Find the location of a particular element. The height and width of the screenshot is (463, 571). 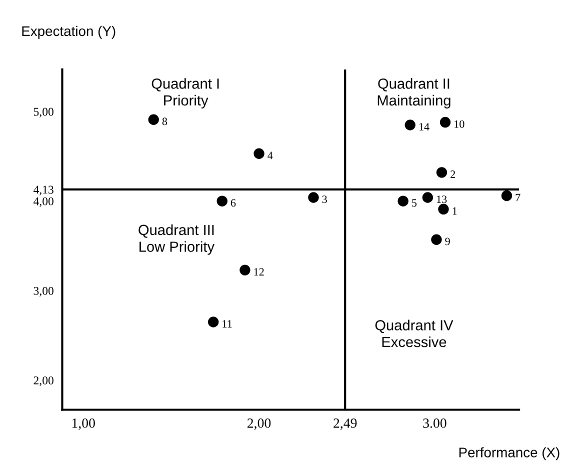

annotation: 2 is located at coordinates (453, 174).